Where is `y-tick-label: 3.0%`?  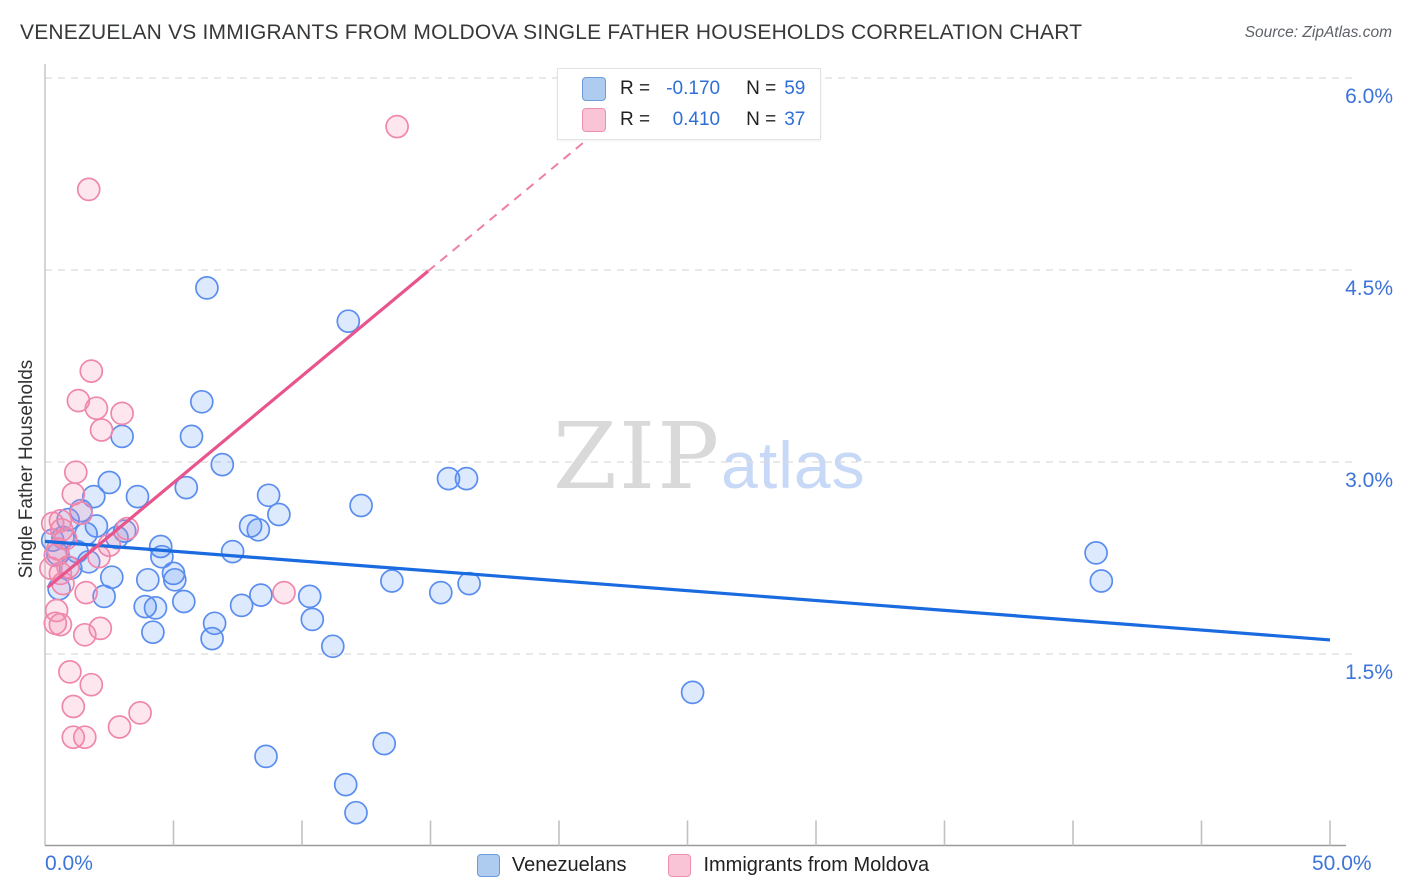 y-tick-label: 3.0% is located at coordinates (1369, 480).